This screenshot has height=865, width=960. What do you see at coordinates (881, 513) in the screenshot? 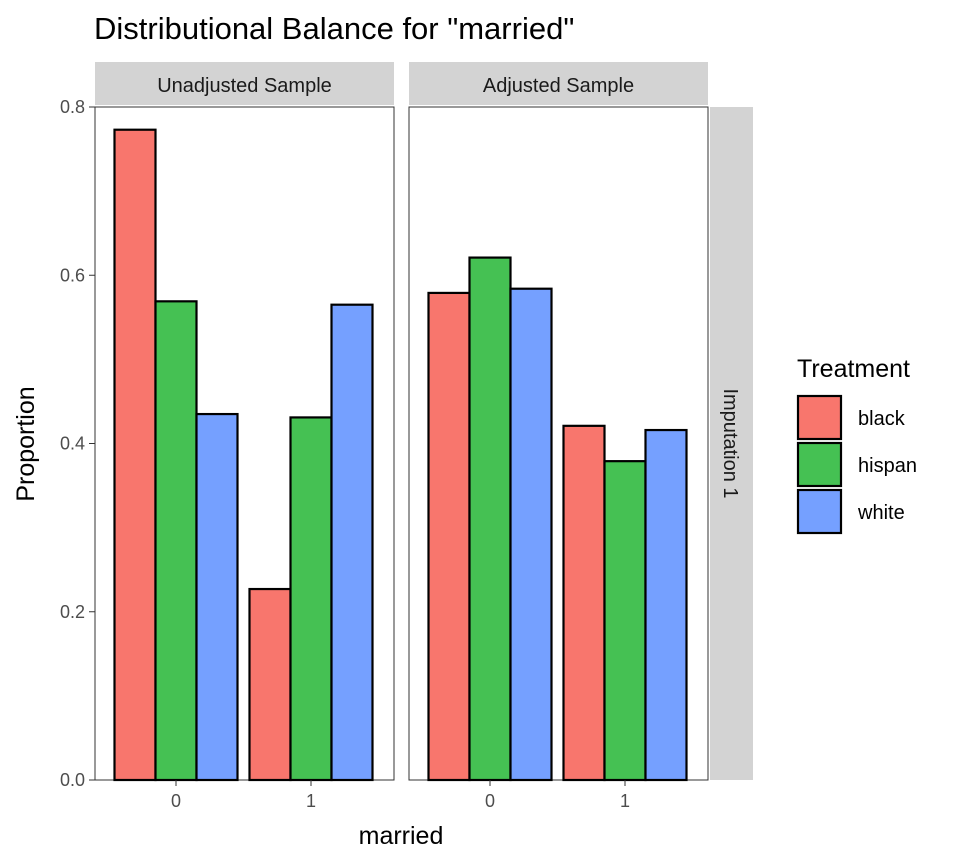
I see `legend-label-white: white` at bounding box center [881, 513].